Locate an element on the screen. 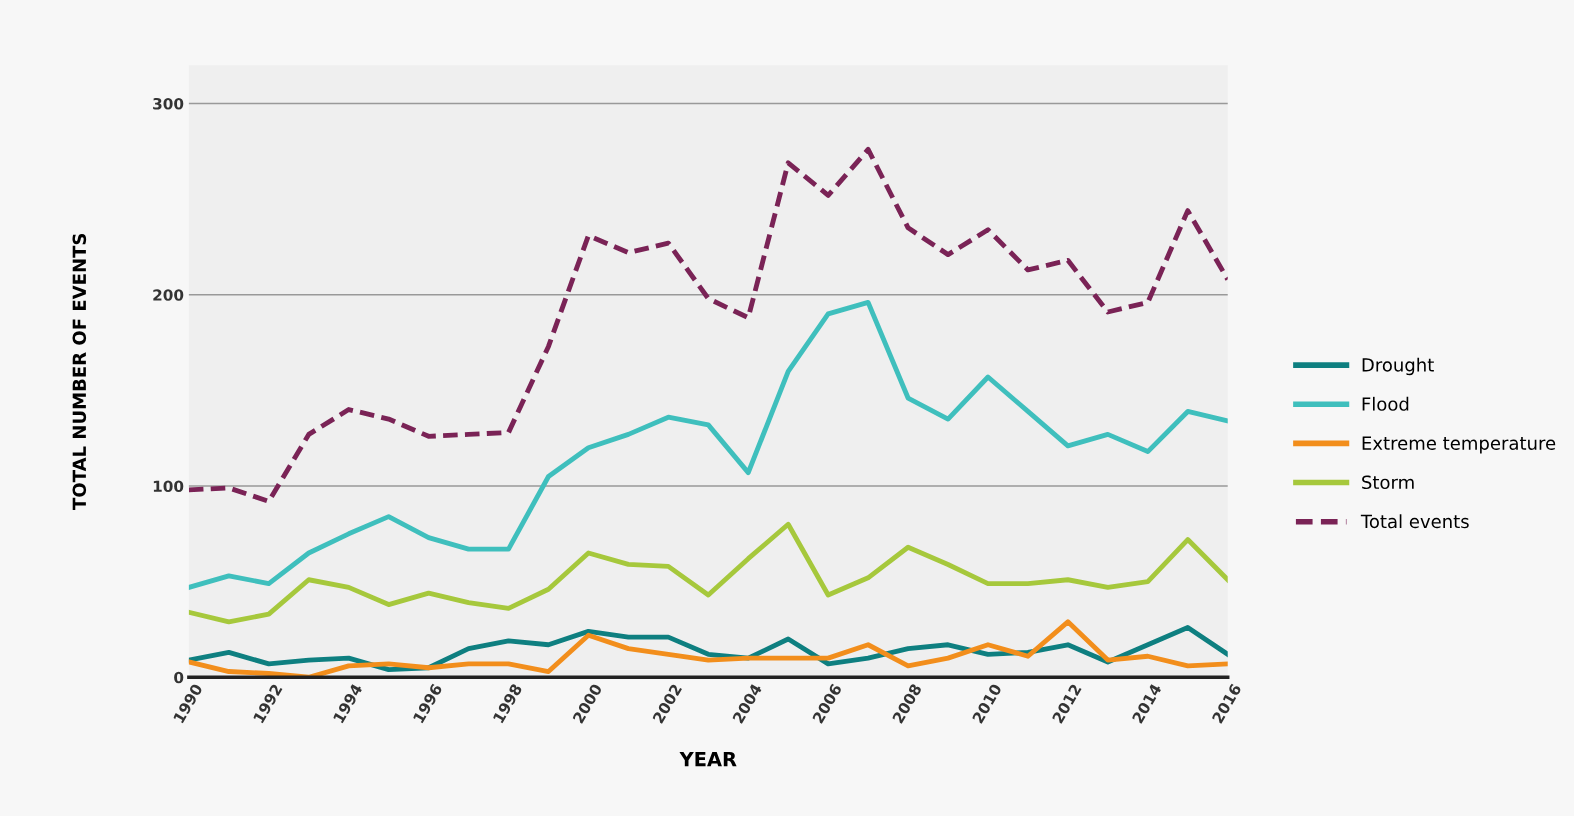 The image size is (1574, 816). legend-label: Drought is located at coordinates (1398, 366).